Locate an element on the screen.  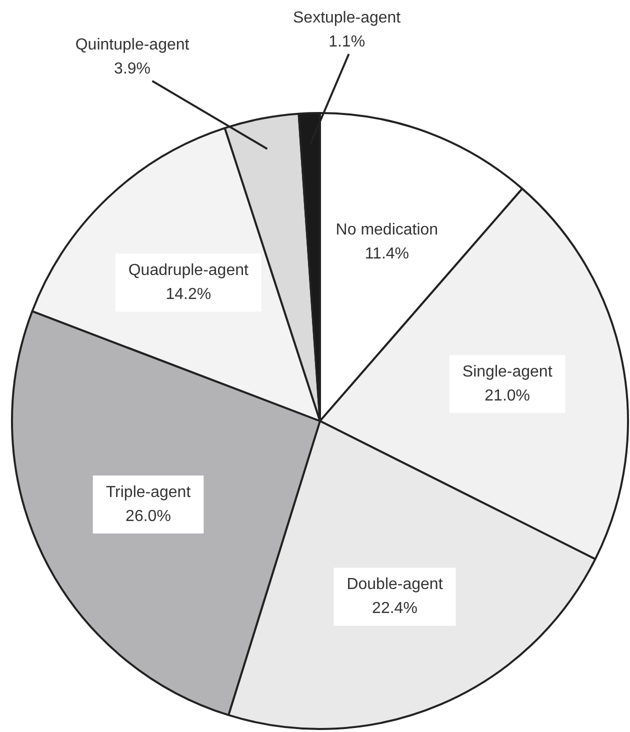
slice-label: Quintuple-agent is located at coordinates (132, 45).